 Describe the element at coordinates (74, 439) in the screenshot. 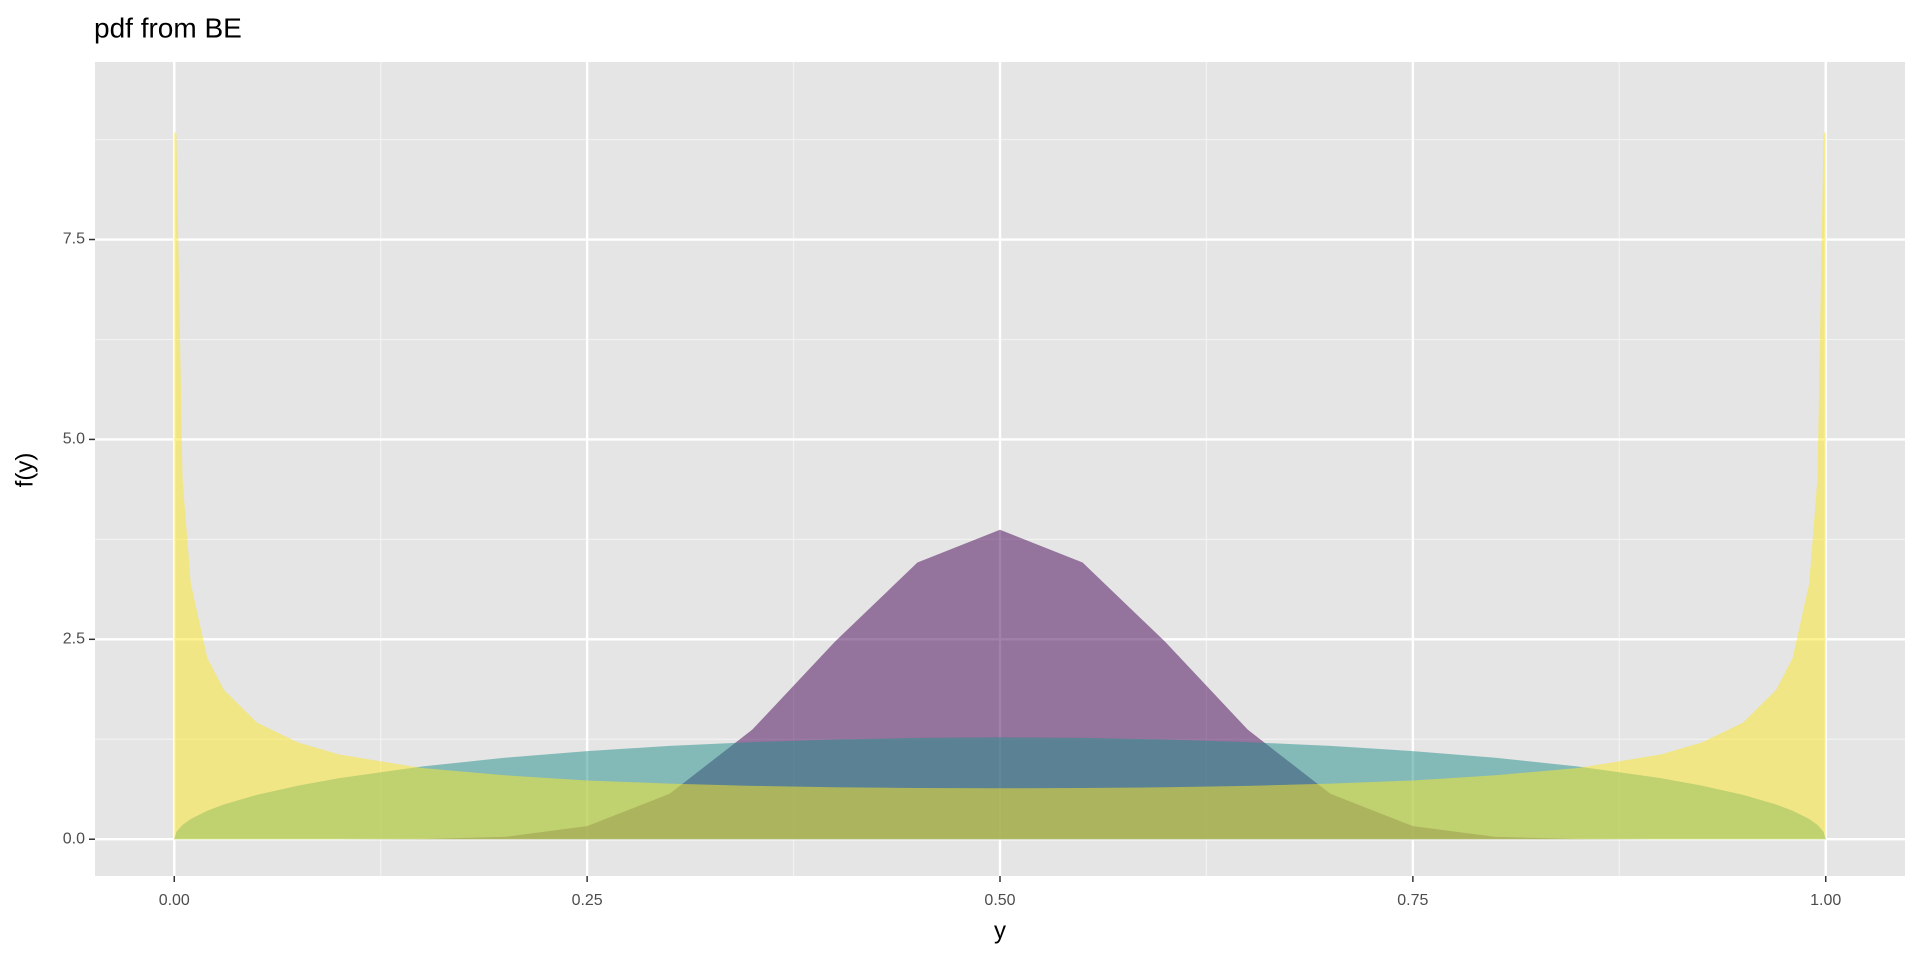

I see `y-tick-label: 5.0` at that location.